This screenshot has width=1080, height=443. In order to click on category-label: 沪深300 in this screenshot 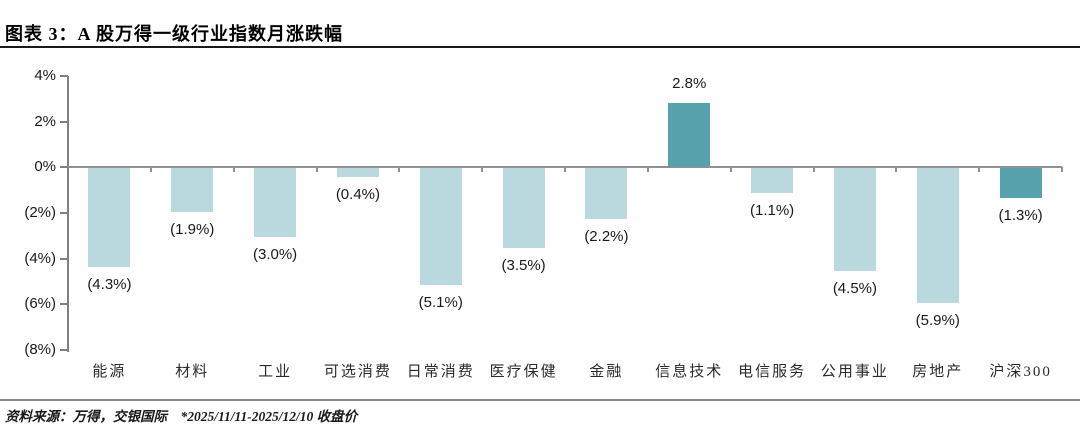, I will do `click(1020, 372)`.